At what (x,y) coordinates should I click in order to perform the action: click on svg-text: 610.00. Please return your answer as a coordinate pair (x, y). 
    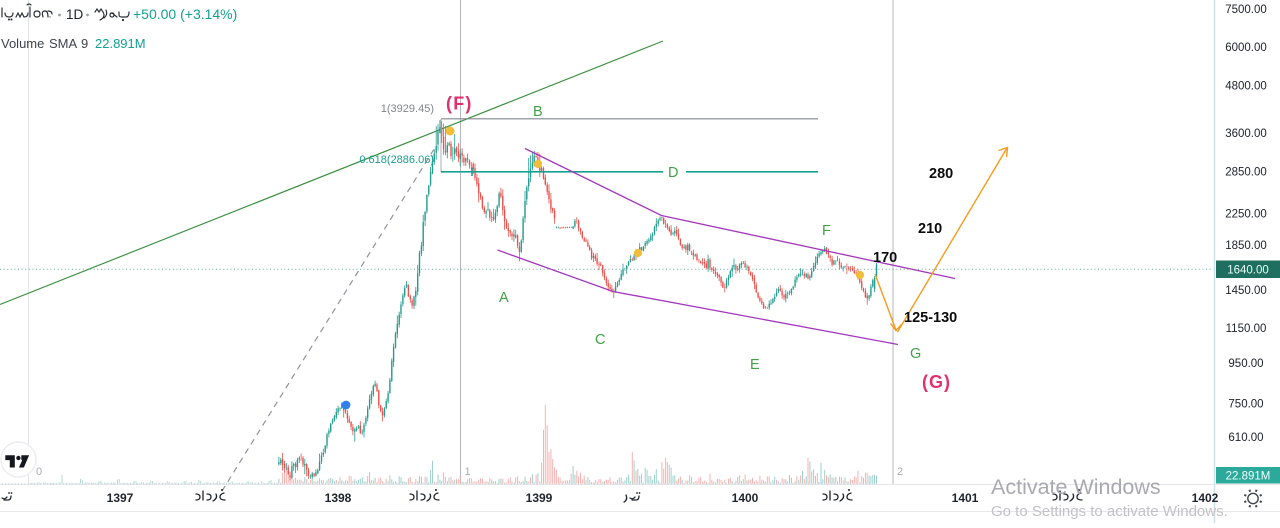
    Looking at the image, I should click on (1245, 438).